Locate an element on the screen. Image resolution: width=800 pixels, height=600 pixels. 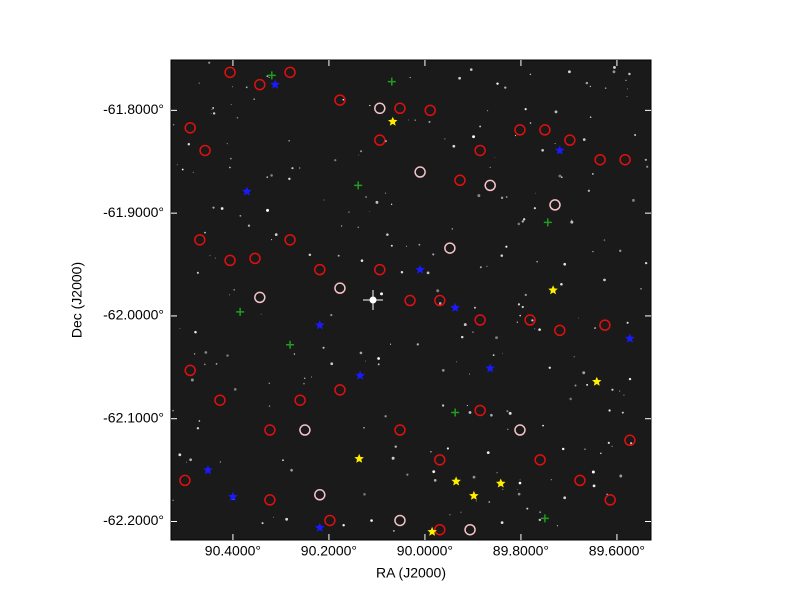
x-tick-label: 89.6000° is located at coordinates (617, 551).